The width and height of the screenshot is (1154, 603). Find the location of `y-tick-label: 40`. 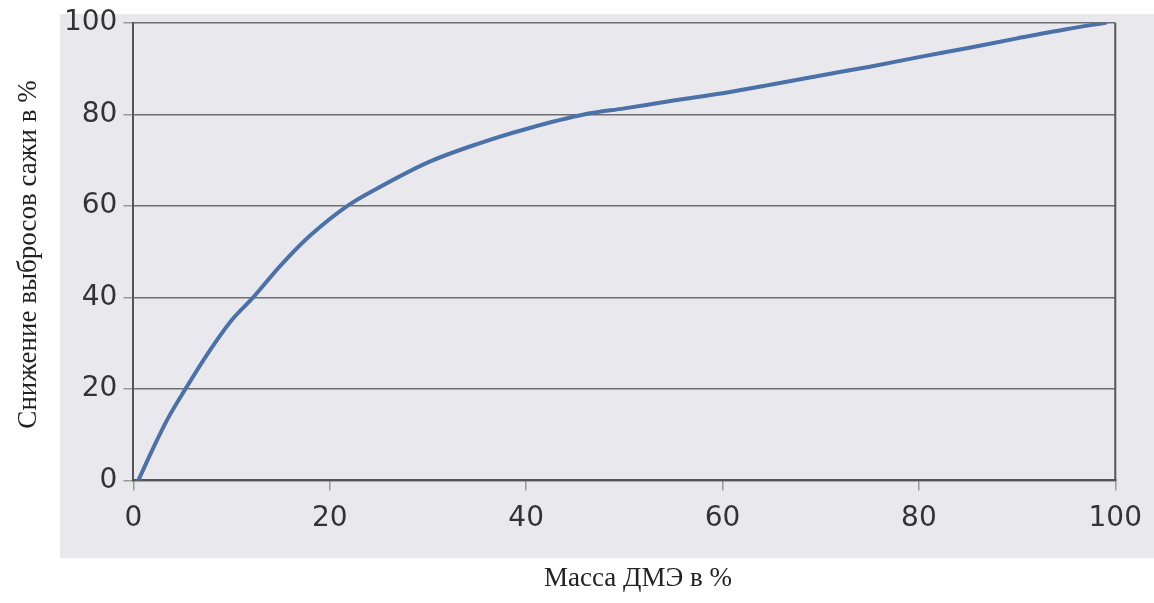

y-tick-label: 40 is located at coordinates (99, 295).